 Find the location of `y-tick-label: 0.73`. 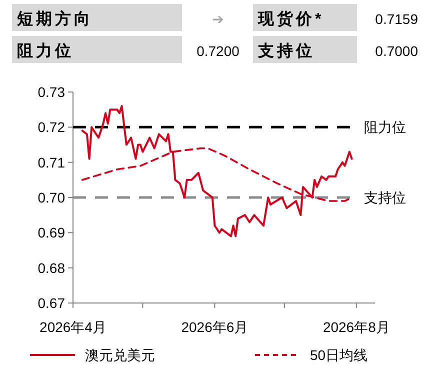

y-tick-label: 0.73 is located at coordinates (52, 92).